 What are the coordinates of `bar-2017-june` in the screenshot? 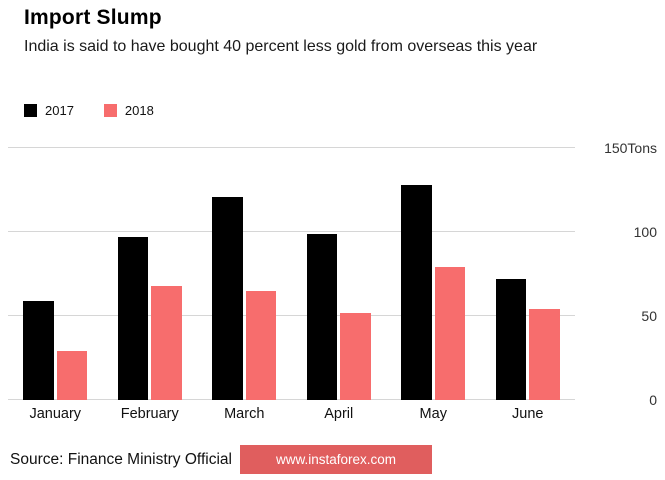 It's located at (511, 339).